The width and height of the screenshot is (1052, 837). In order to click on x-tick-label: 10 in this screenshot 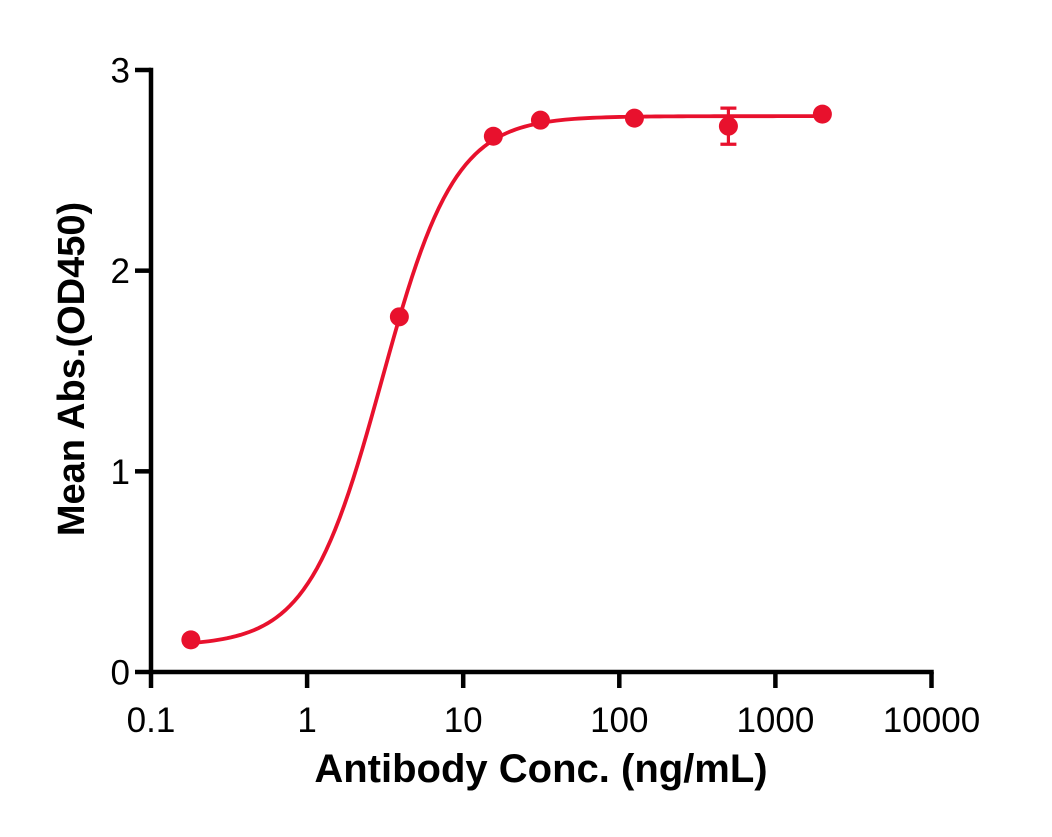, I will do `click(463, 720)`.